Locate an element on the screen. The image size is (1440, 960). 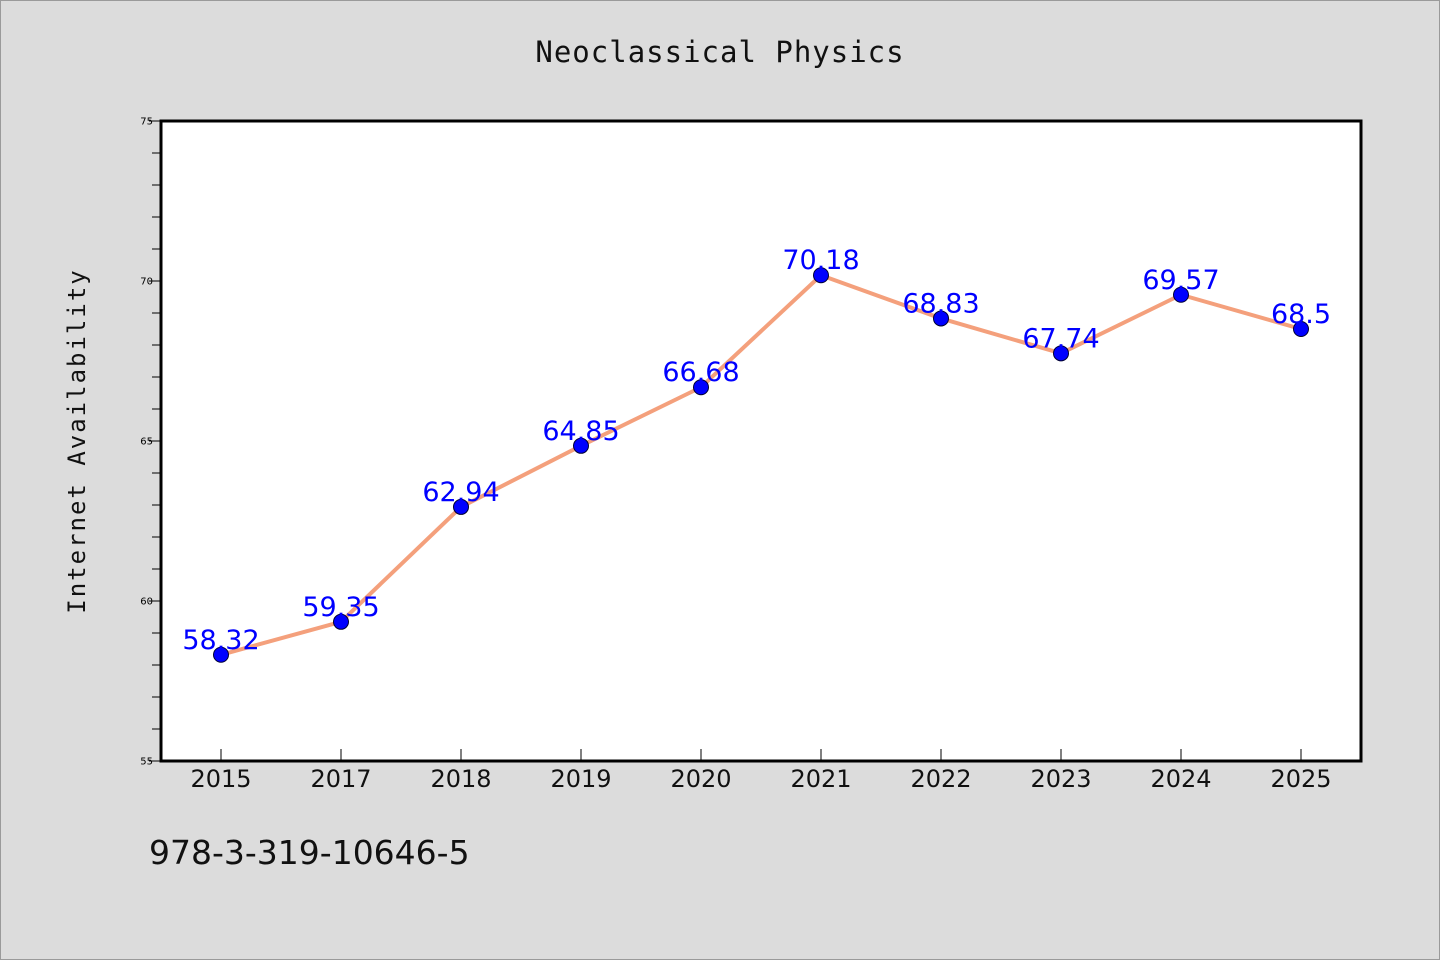
x-tick-label: 2022 is located at coordinates (940, 779).